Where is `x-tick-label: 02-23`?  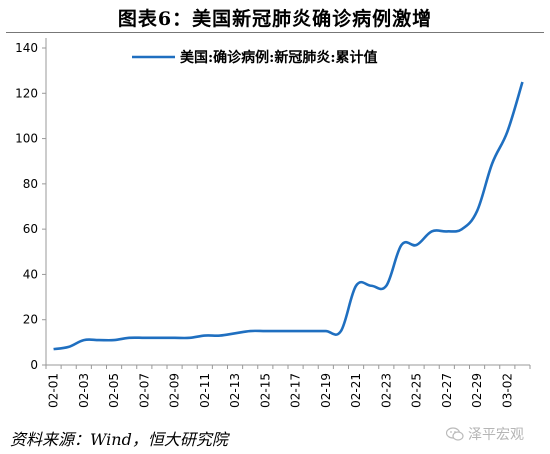 x-tick-label: 02-23 is located at coordinates (386, 390).